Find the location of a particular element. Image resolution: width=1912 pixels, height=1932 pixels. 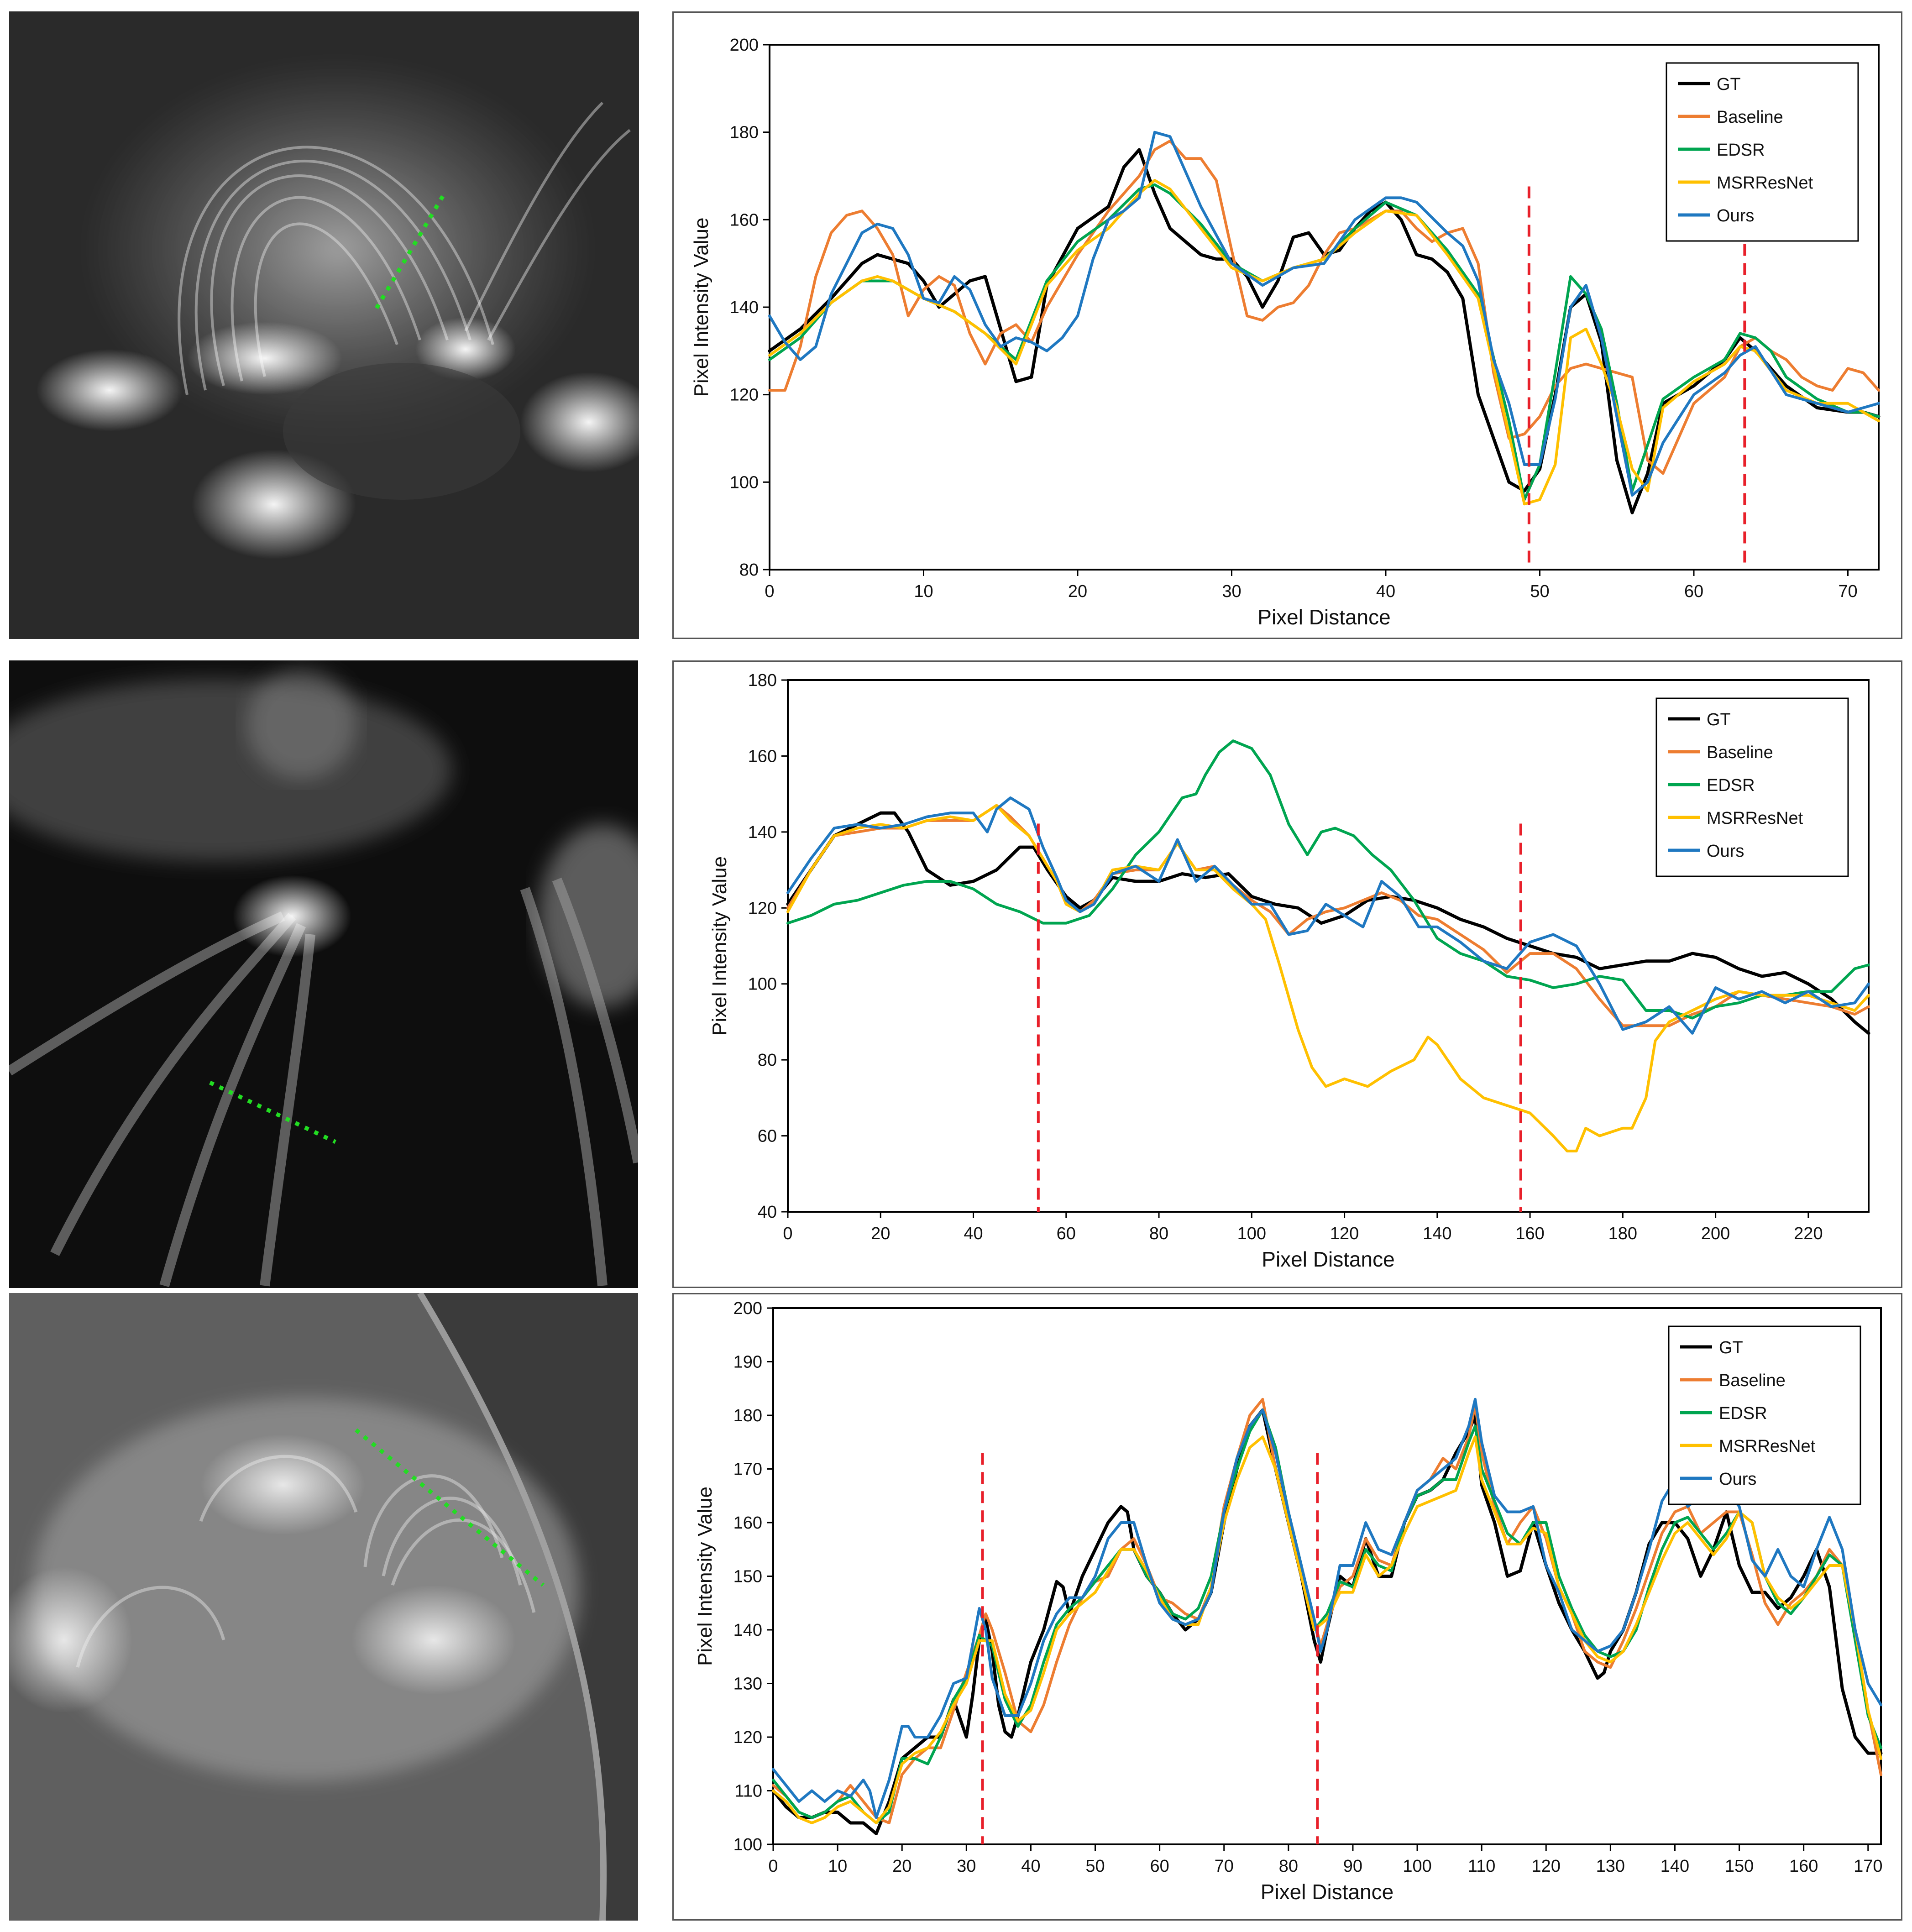

series-line-edsr is located at coordinates (1328, 879).